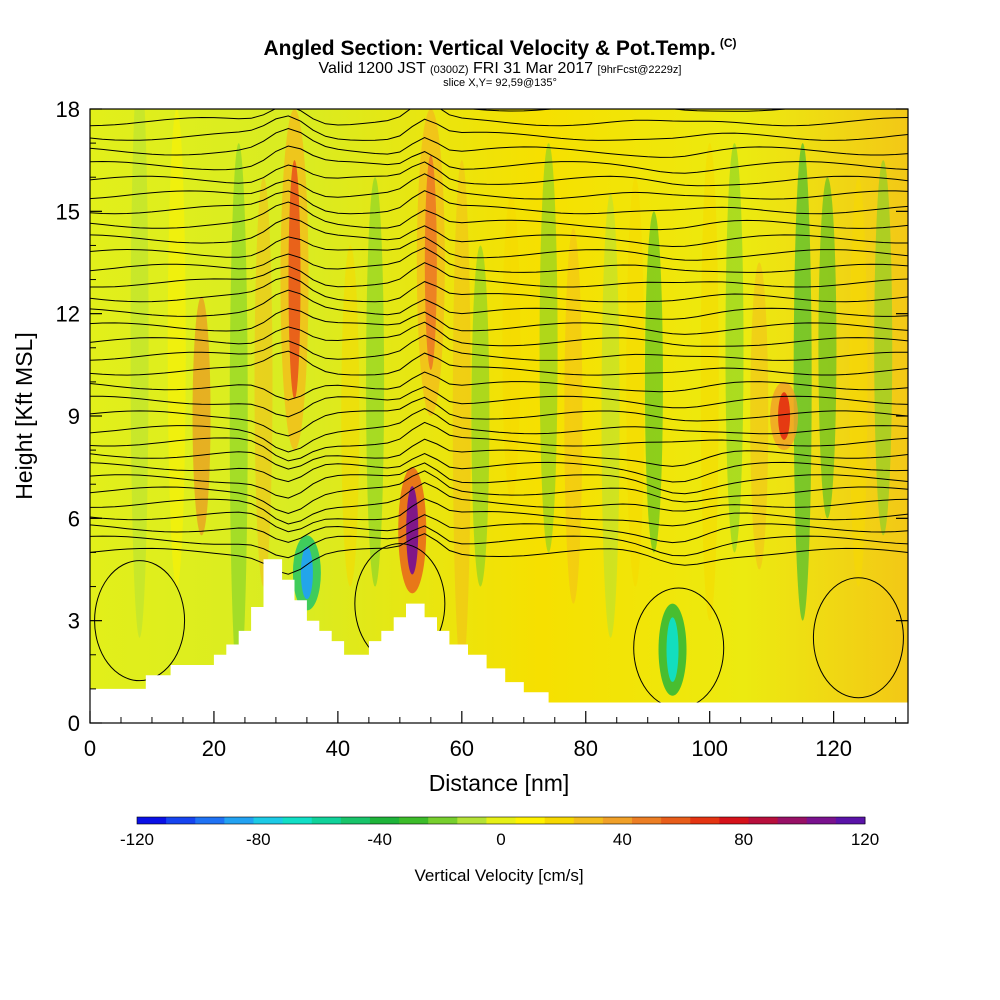 The width and height of the screenshot is (1000, 1000). I want to click on y-tick-label: 9, so click(74, 416).